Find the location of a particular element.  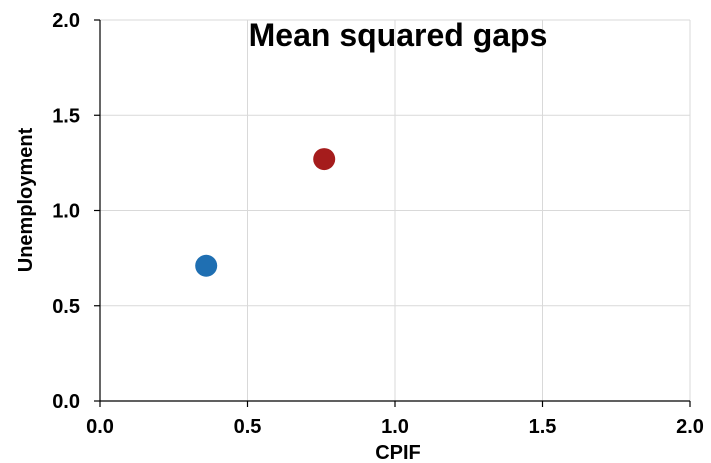

x-axis-label: CPIF is located at coordinates (398, 452).